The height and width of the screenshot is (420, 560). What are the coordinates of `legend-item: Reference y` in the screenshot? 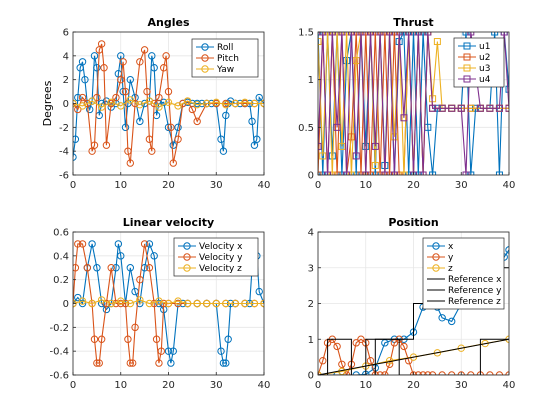 It's located at (464, 291).